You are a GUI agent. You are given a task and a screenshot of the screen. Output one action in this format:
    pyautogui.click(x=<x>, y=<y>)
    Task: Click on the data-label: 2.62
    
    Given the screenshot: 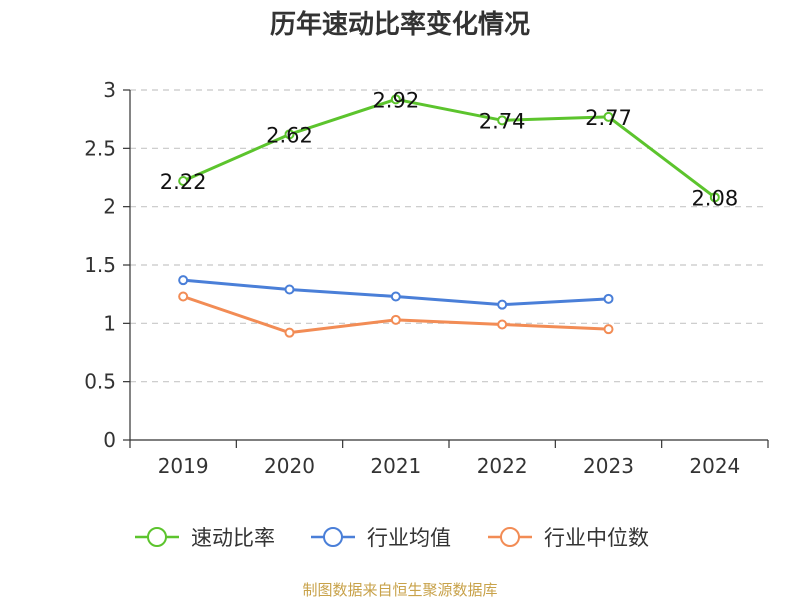 What is the action you would take?
    pyautogui.click(x=289, y=135)
    